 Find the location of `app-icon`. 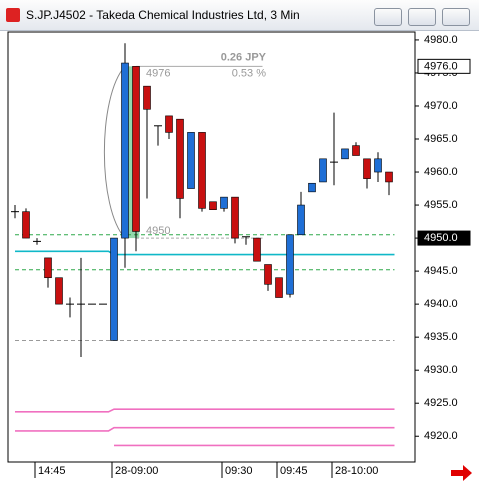

app-icon is located at coordinates (13, 15).